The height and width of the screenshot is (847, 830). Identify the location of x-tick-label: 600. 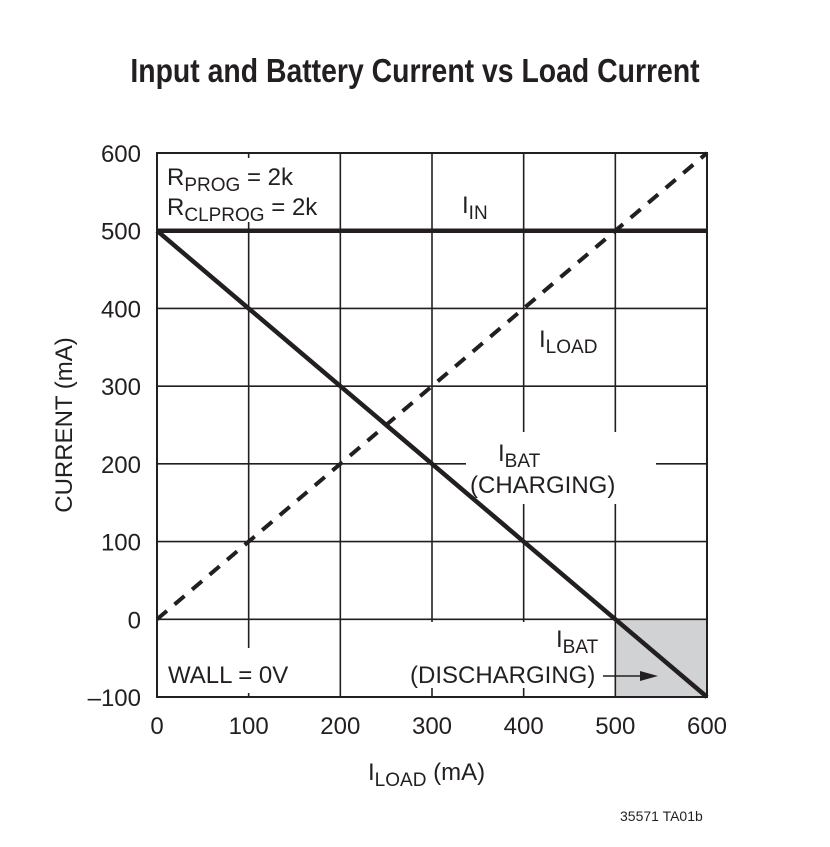
(707, 726).